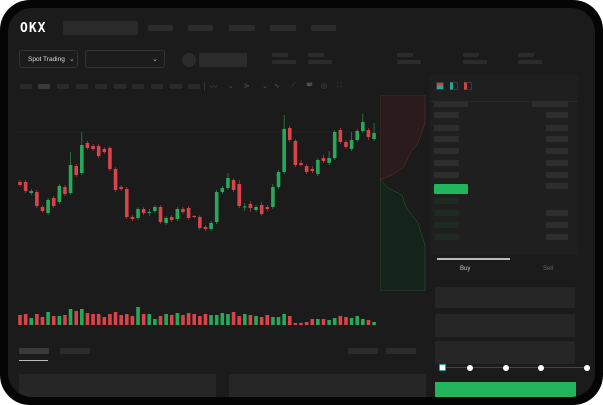 The width and height of the screenshot is (603, 405). I want to click on depth-chart, so click(403, 193).